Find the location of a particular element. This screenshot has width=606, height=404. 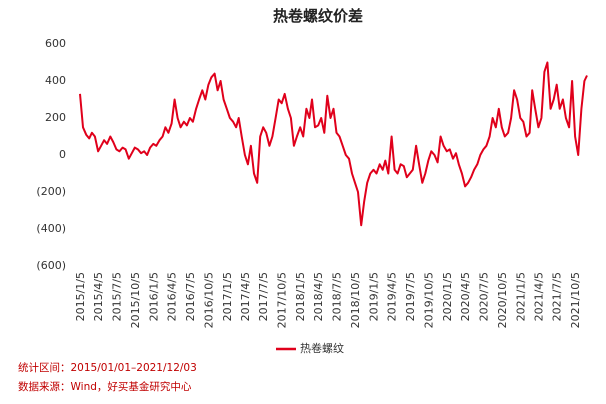

x-tick-label: 2020/10/5 is located at coordinates (502, 300).